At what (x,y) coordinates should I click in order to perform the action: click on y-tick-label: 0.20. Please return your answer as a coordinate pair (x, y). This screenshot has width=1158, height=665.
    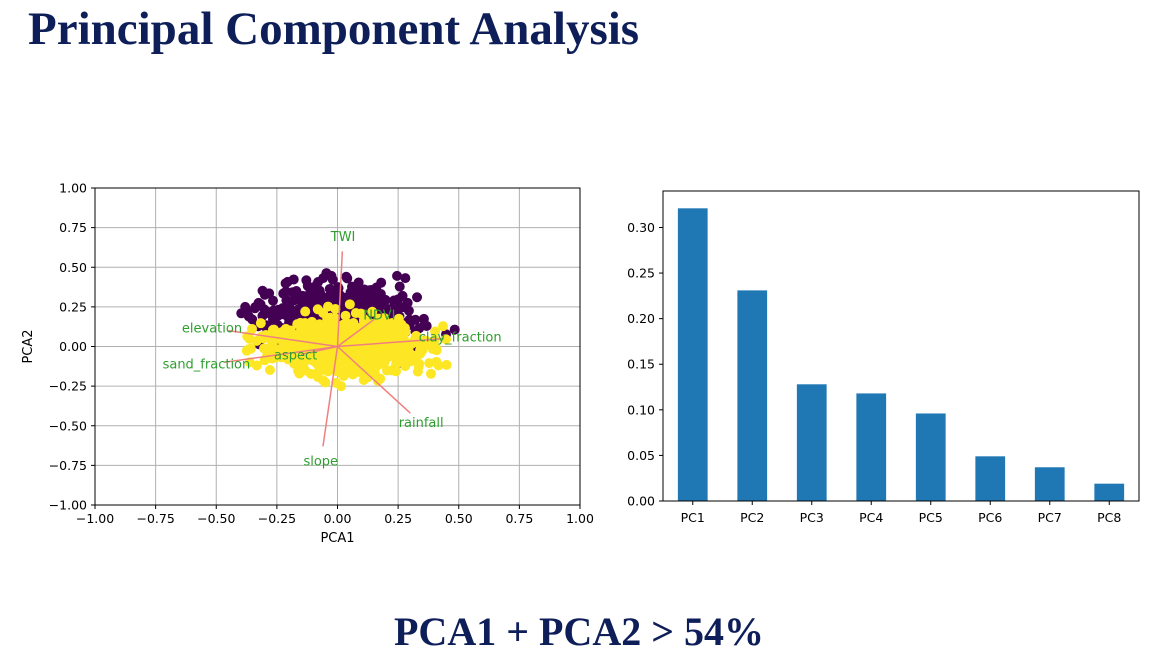
    Looking at the image, I should click on (641, 318).